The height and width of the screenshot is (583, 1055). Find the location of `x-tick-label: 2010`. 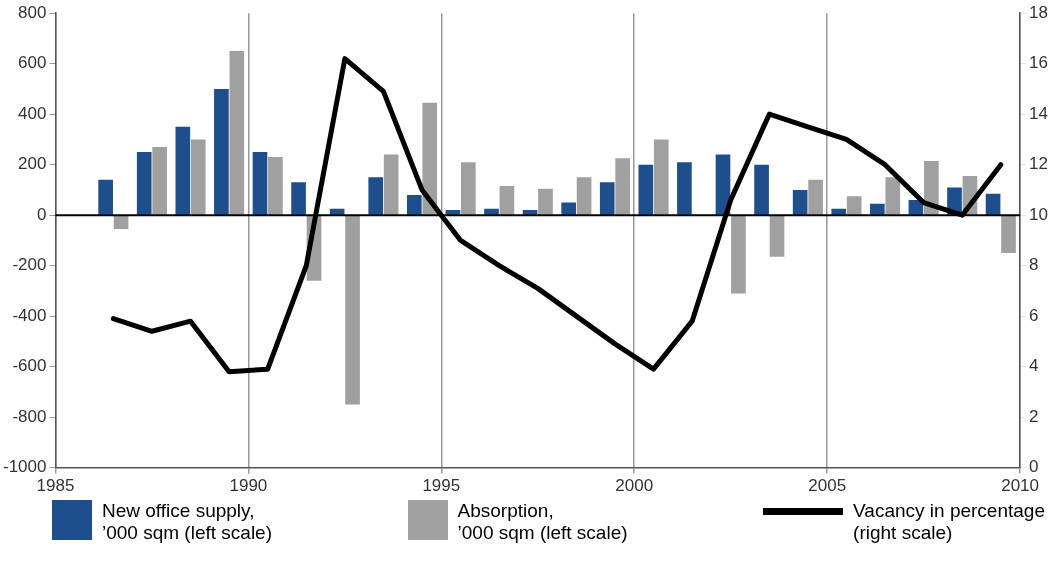

x-tick-label: 2010 is located at coordinates (1020, 486).